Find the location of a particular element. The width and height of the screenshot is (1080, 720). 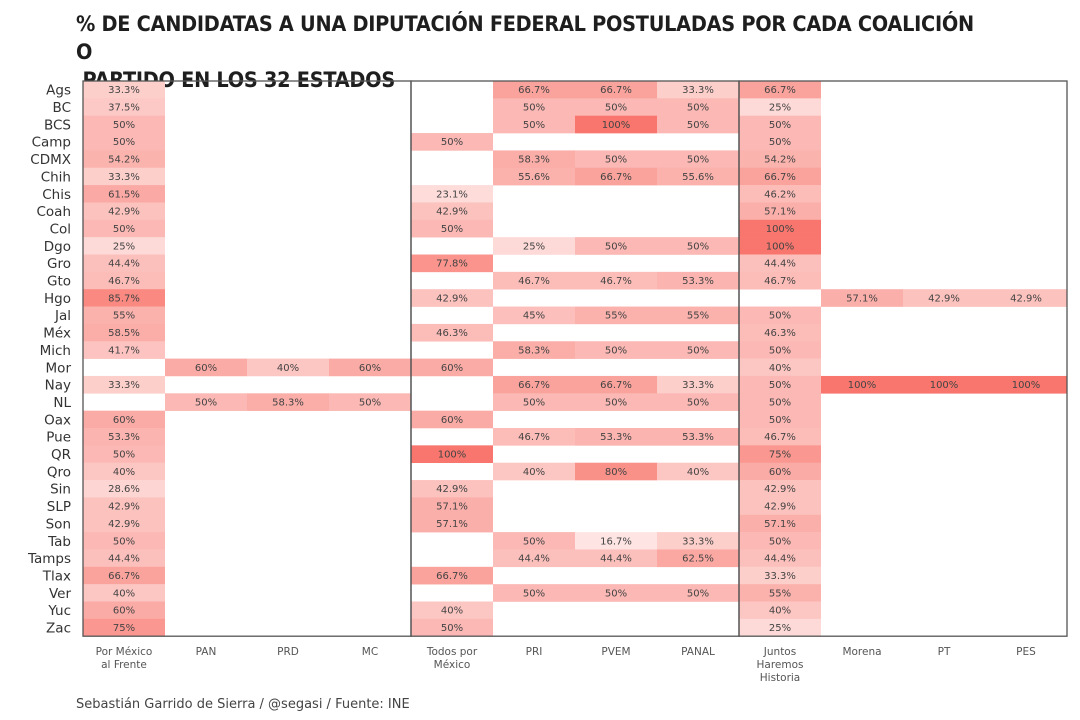

column-label: PRI is located at coordinates (534, 652).